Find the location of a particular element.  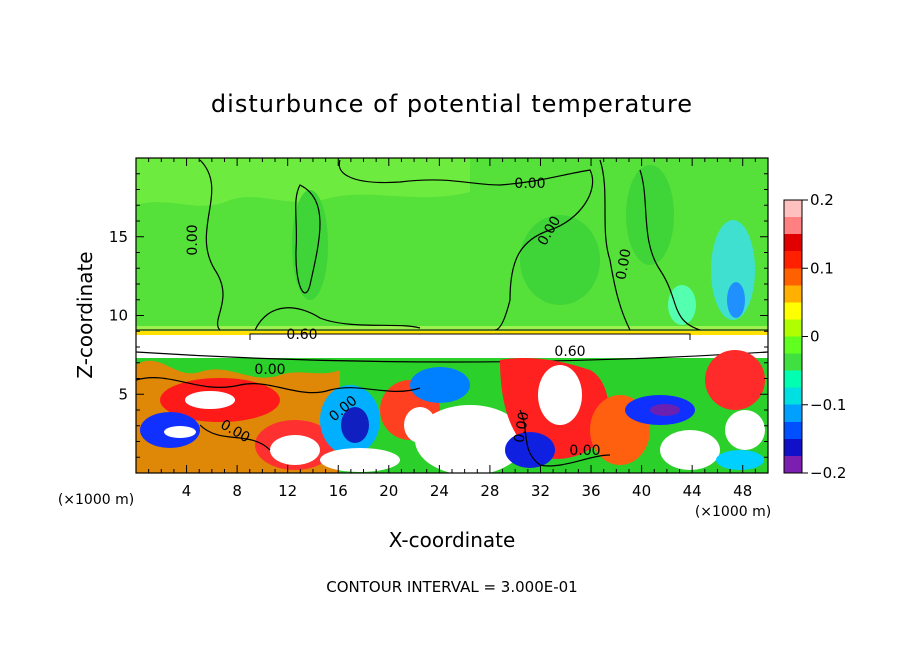

colorbar is located at coordinates (793, 336).